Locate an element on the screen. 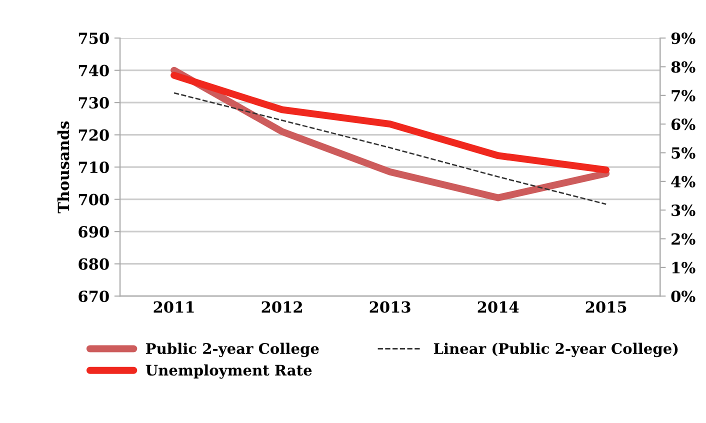 The width and height of the screenshot is (706, 423). x-tick-label: 2015 is located at coordinates (606, 307).